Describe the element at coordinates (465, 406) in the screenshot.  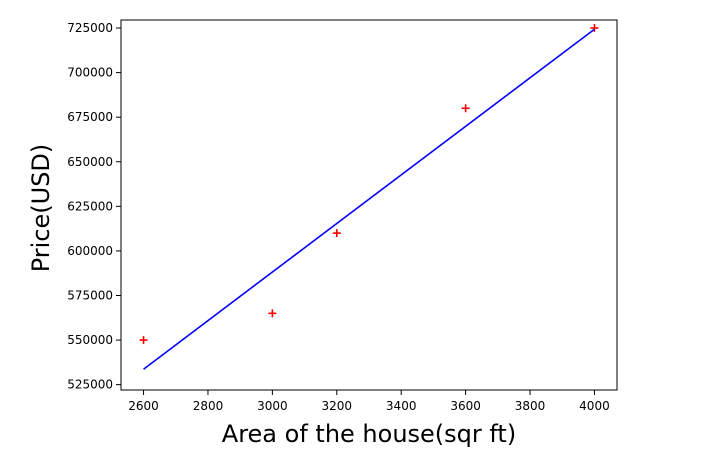
I see `x-tick-label: 3600` at that location.